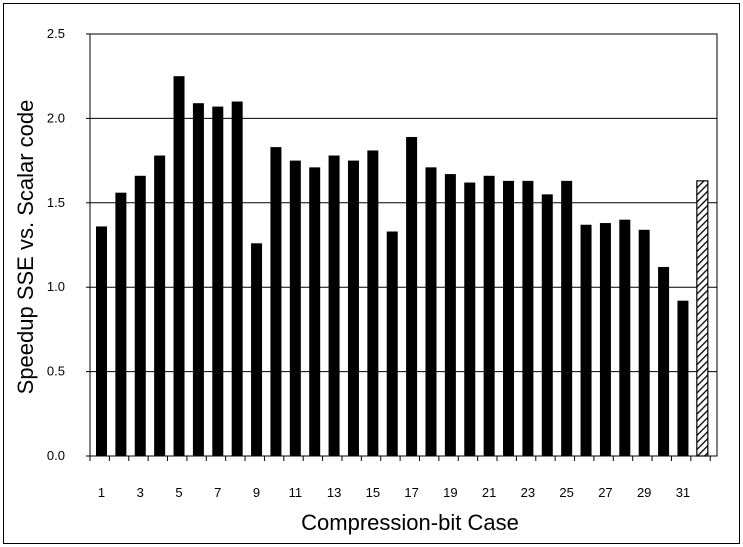  I want to click on y-tick-label: 2.5, so click(56, 33).